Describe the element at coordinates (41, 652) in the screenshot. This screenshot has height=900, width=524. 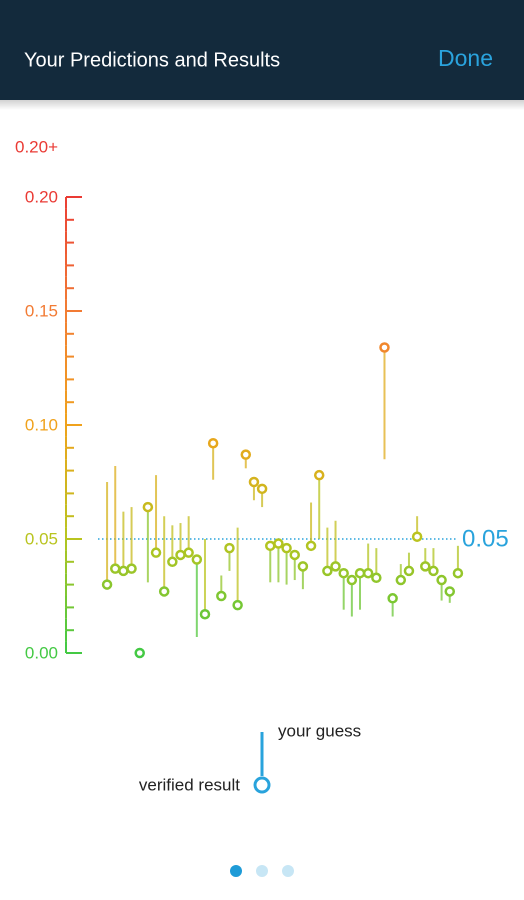
I see `y-tick-label: 0.00` at that location.